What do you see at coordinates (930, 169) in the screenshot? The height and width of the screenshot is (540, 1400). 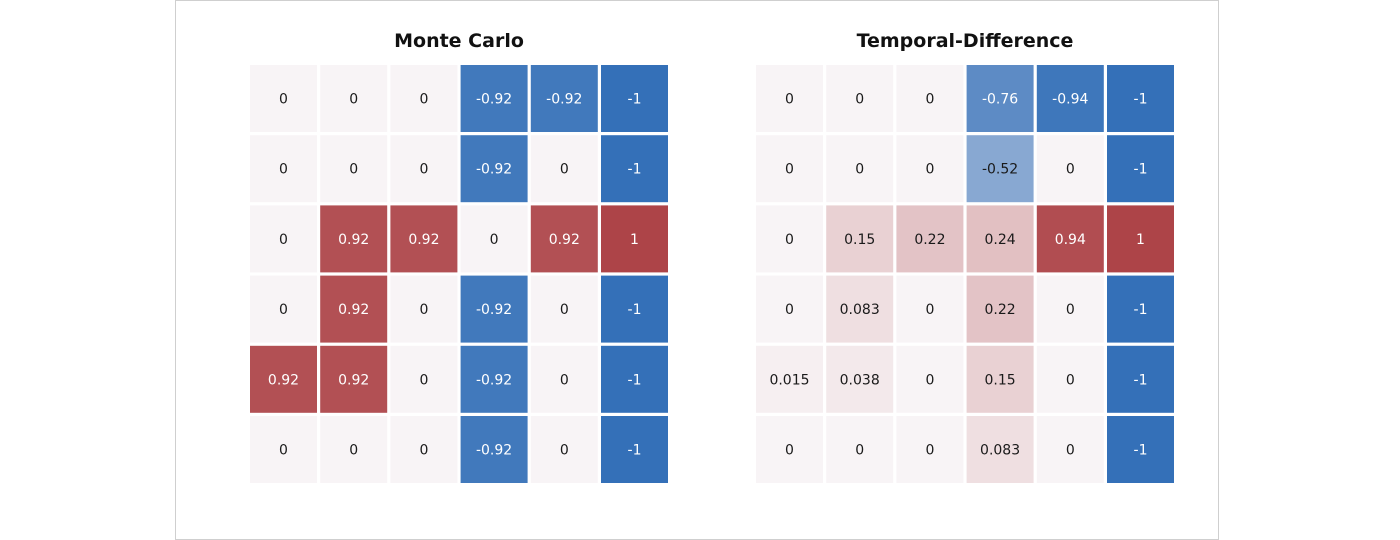 I see `temporal-difference-cell-r1-c2` at bounding box center [930, 169].